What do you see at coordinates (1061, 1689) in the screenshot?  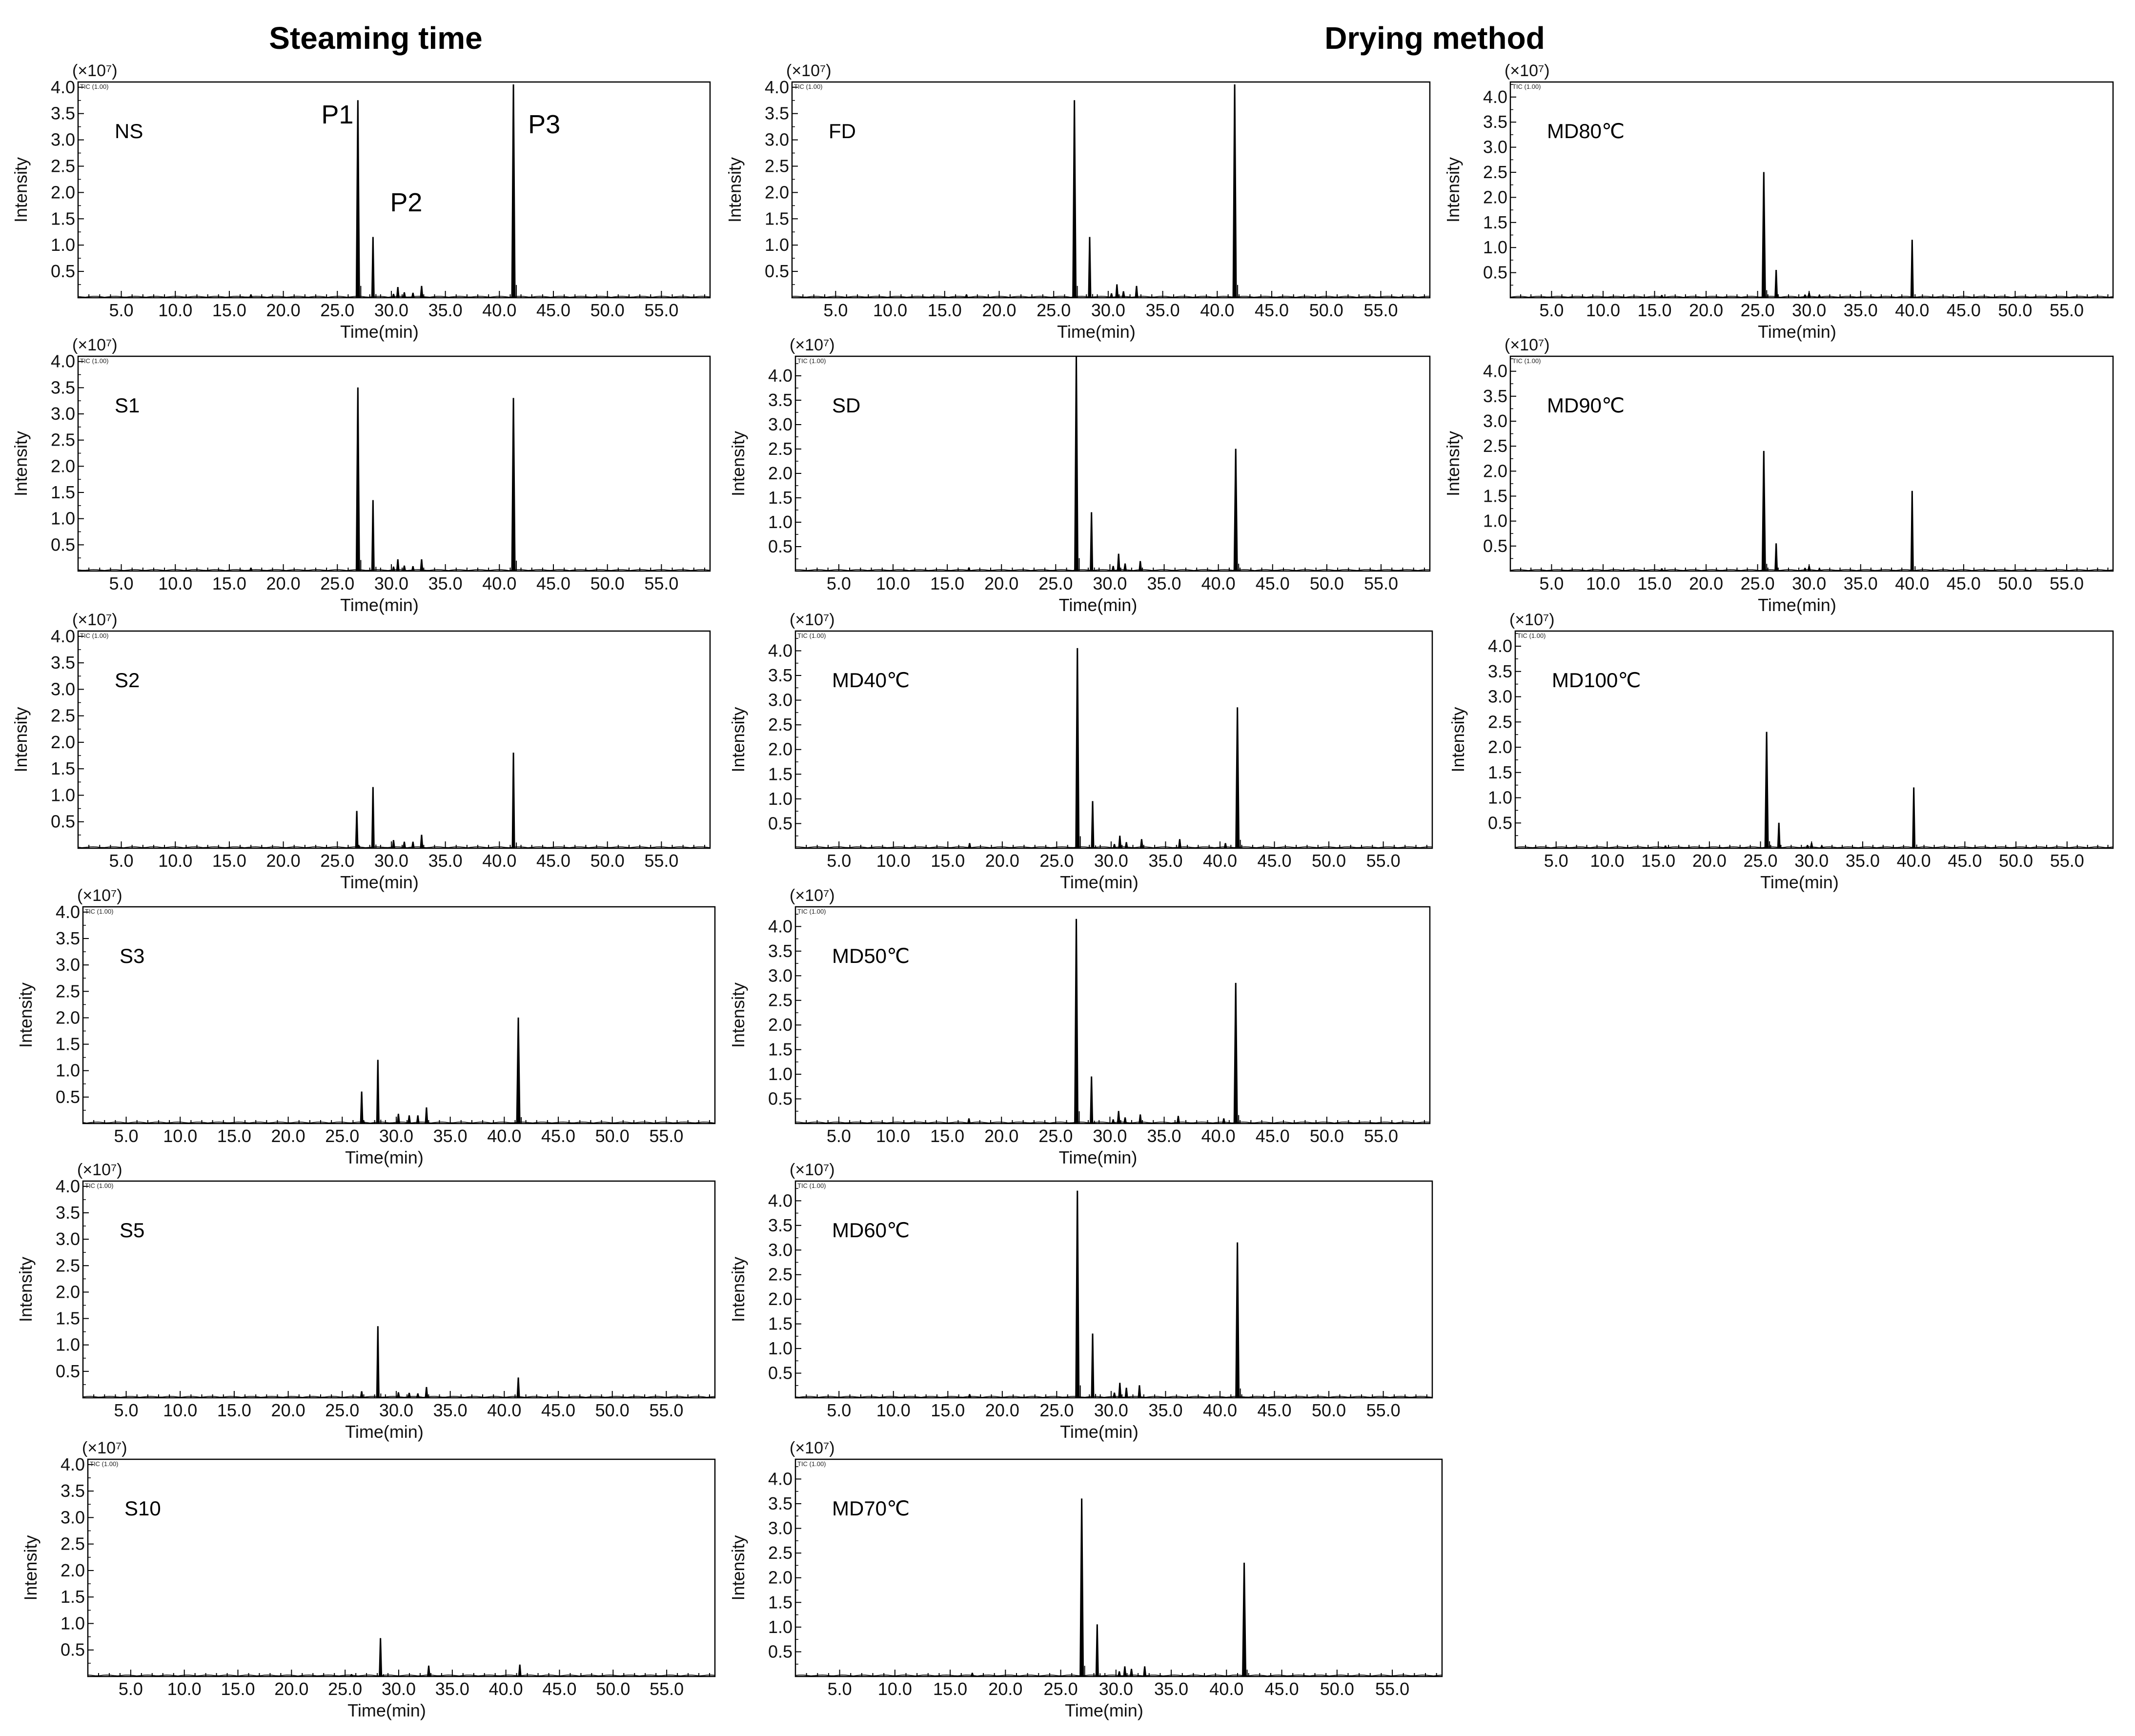 I see `x-tick-label: 25.0` at bounding box center [1061, 1689].